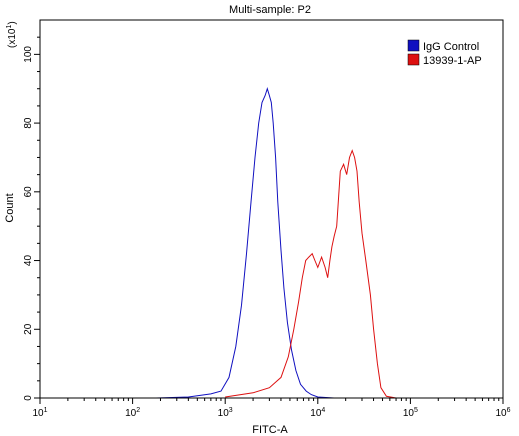  Describe the element at coordinates (317, 413) in the screenshot. I see `x-tick-label-4: 10⁴` at that location.